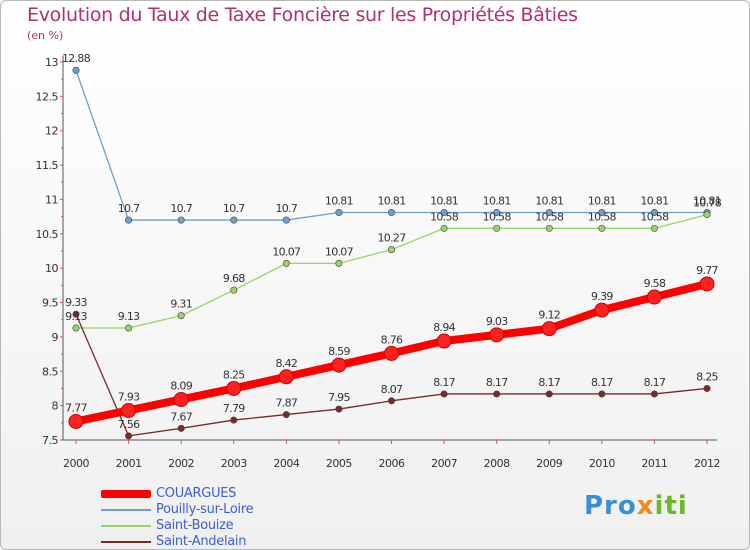 The height and width of the screenshot is (550, 750). I want to click on data-label-saint-bouize: 10.78, so click(707, 203).